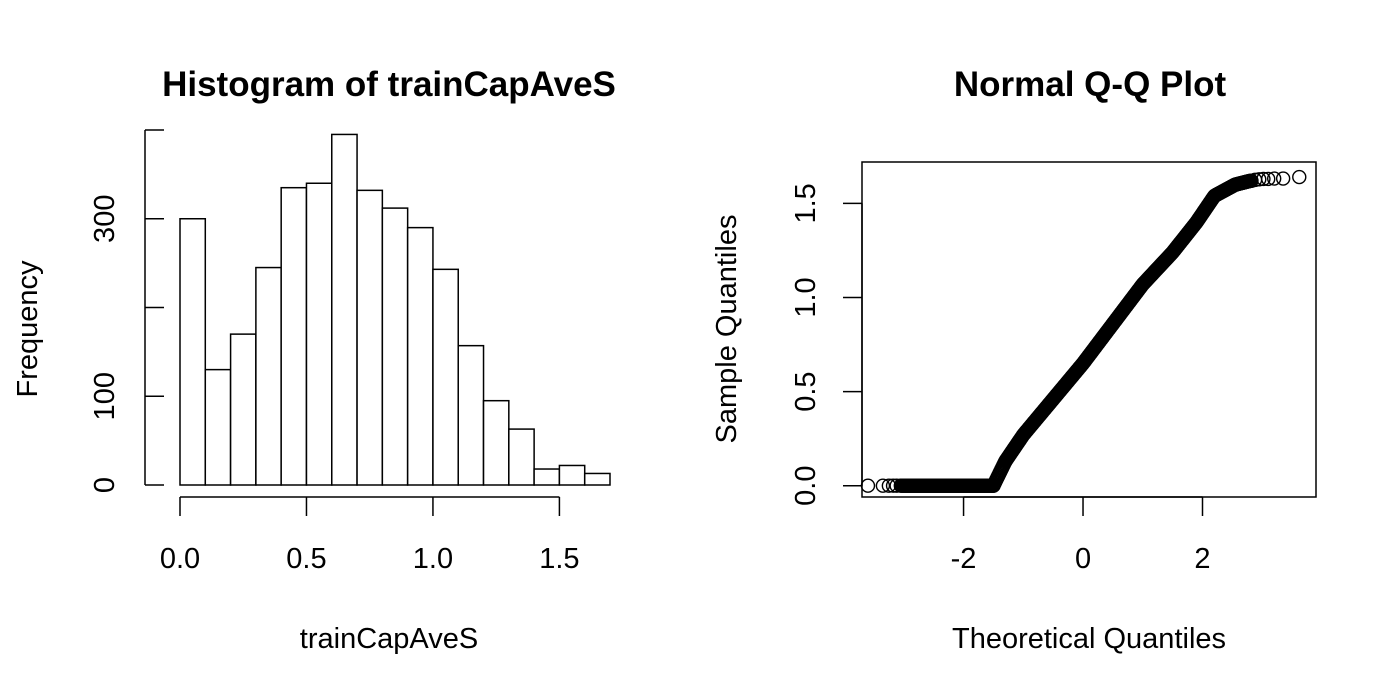 Image resolution: width=1400 pixels, height=700 pixels. I want to click on qq-y-axis: 0.0 0.5 1.0 1.5, so click(826, 344).